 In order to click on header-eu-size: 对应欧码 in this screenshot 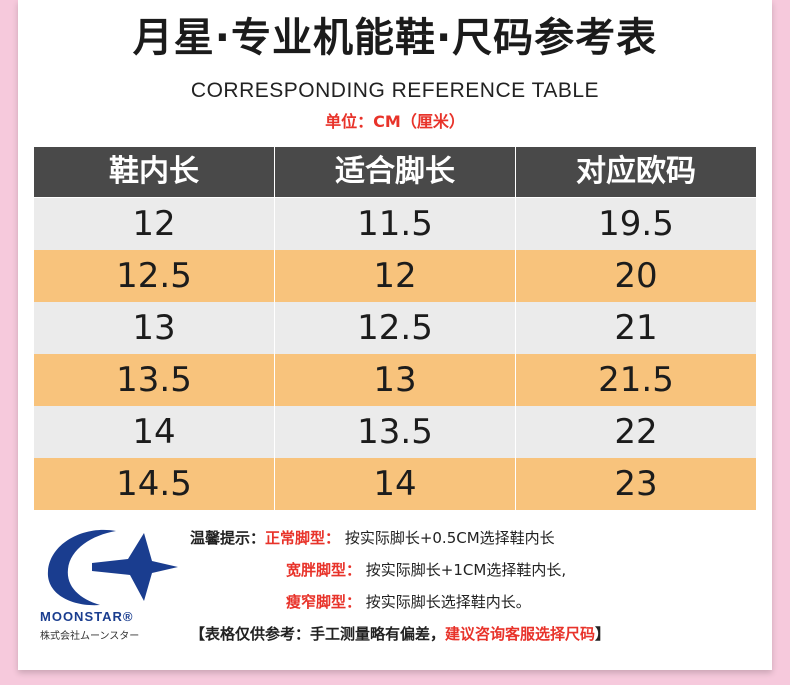, I will do `click(636, 172)`.